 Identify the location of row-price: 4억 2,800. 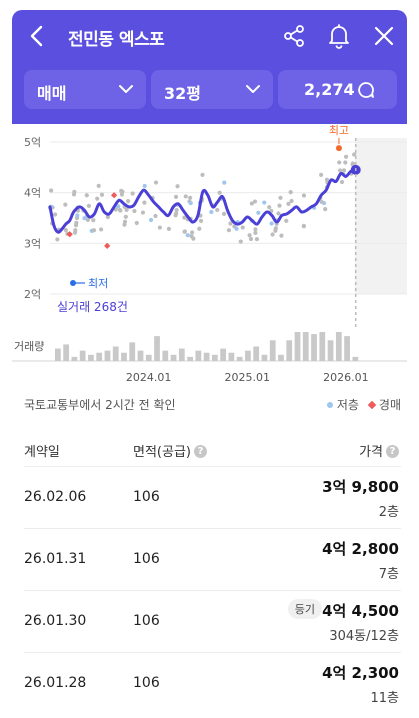
(360, 549).